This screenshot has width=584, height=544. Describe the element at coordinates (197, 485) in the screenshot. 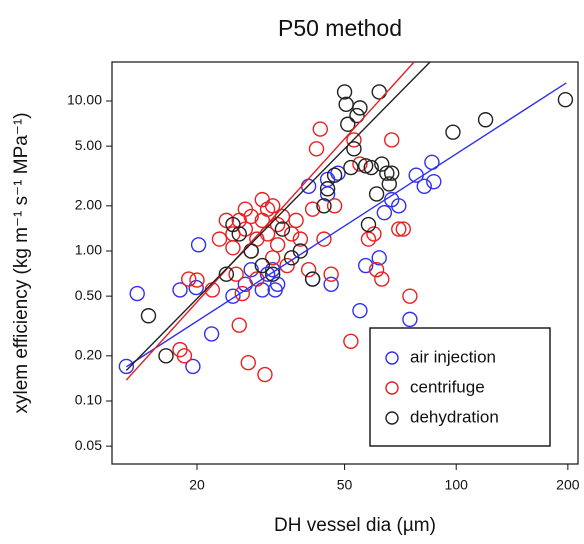

I see `x-tick-label: 20` at that location.